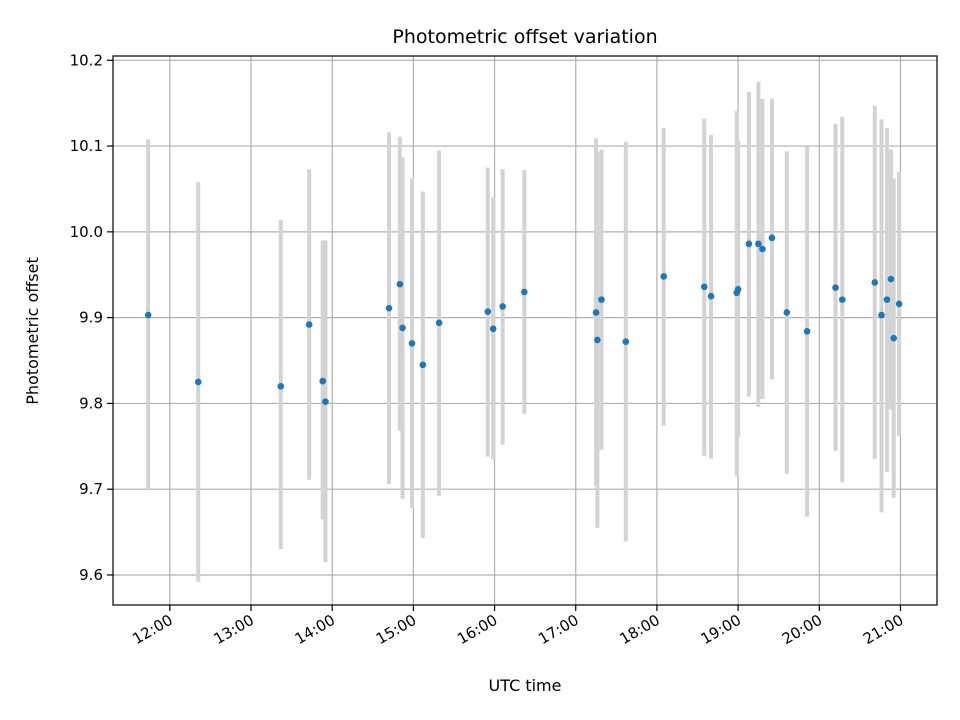  I want to click on y-axis-label: Photometric offset, so click(32, 331).